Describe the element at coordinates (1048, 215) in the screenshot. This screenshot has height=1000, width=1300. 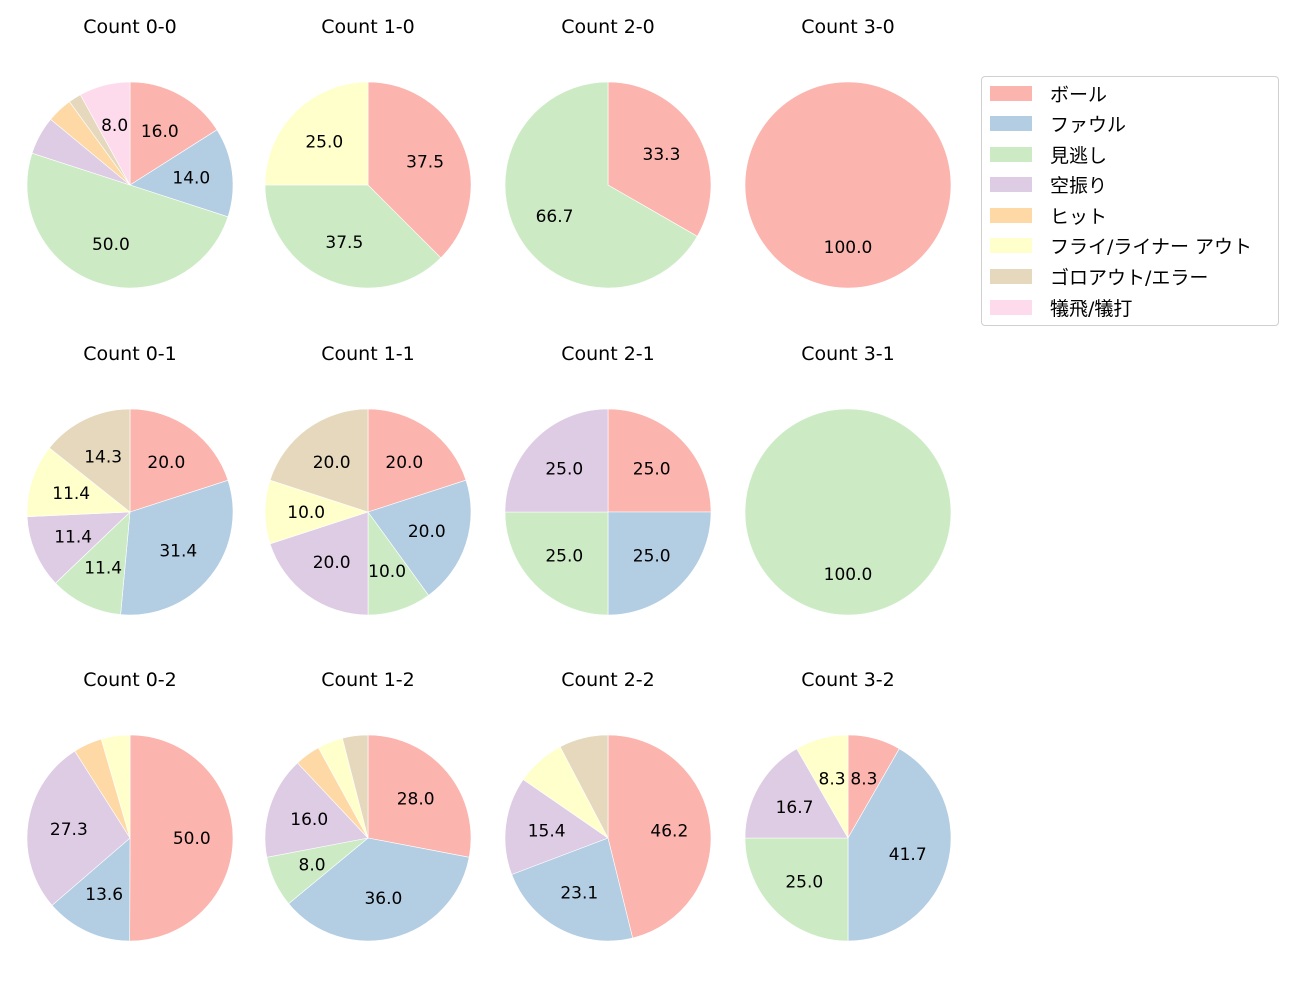
I see `legend-item-hit: ヒット` at that location.